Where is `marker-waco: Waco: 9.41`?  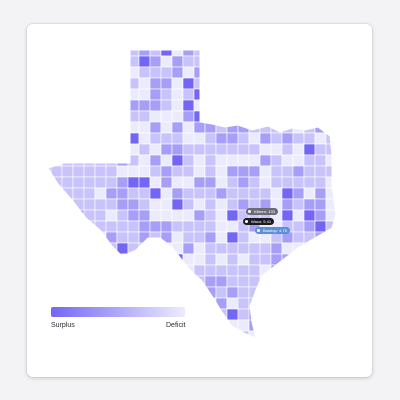 marker-waco: Waco: 9.41 is located at coordinates (259, 221).